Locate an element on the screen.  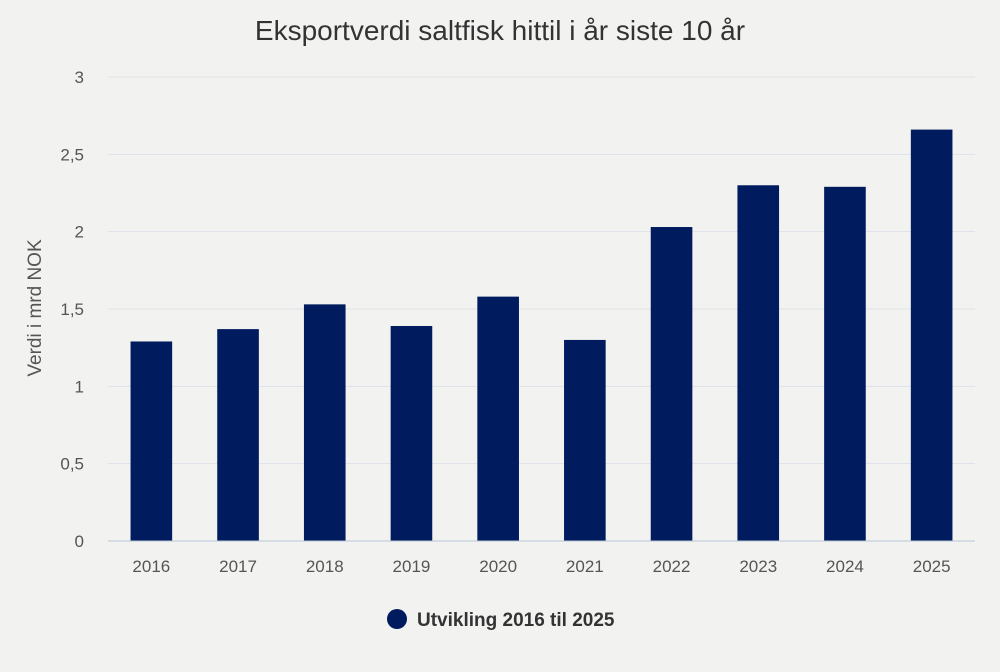
x-tick-label: 2016 is located at coordinates (151, 566).